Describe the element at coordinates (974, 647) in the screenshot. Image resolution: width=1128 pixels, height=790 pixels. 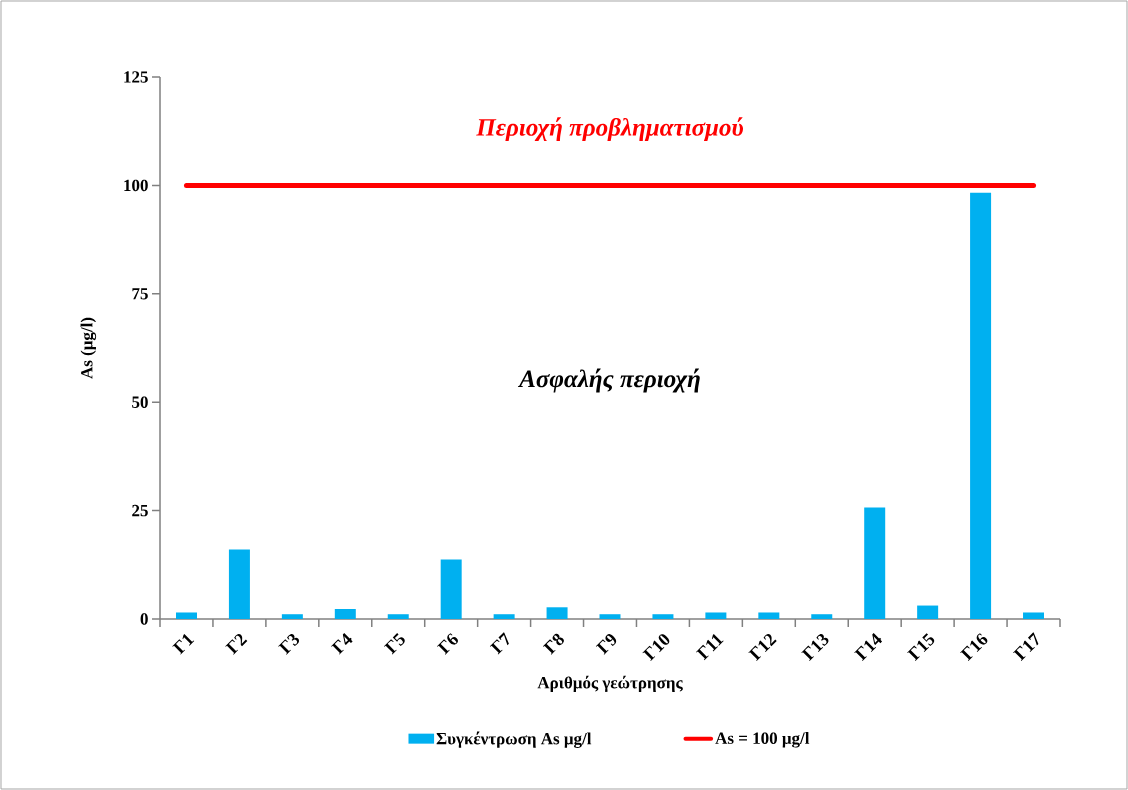
I see `x-tick-label: Γ16` at that location.